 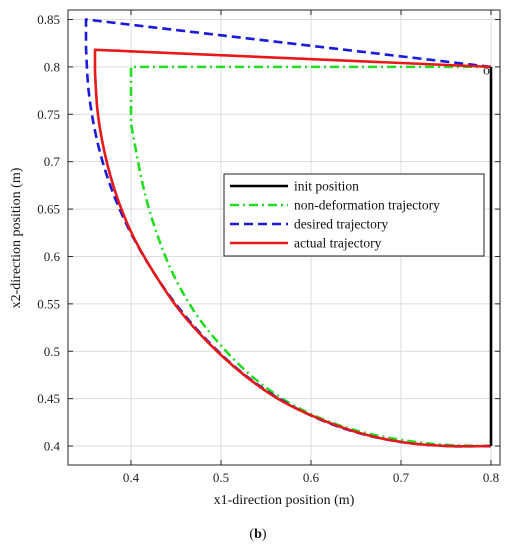 What do you see at coordinates (326, 186) in the screenshot?
I see `legend-label-init-position: init position` at bounding box center [326, 186].